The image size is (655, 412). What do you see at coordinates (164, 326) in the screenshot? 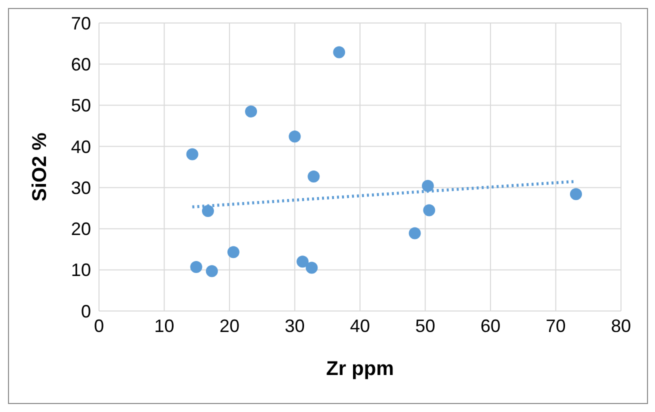
I see `x-tick-label: 10` at bounding box center [164, 326].